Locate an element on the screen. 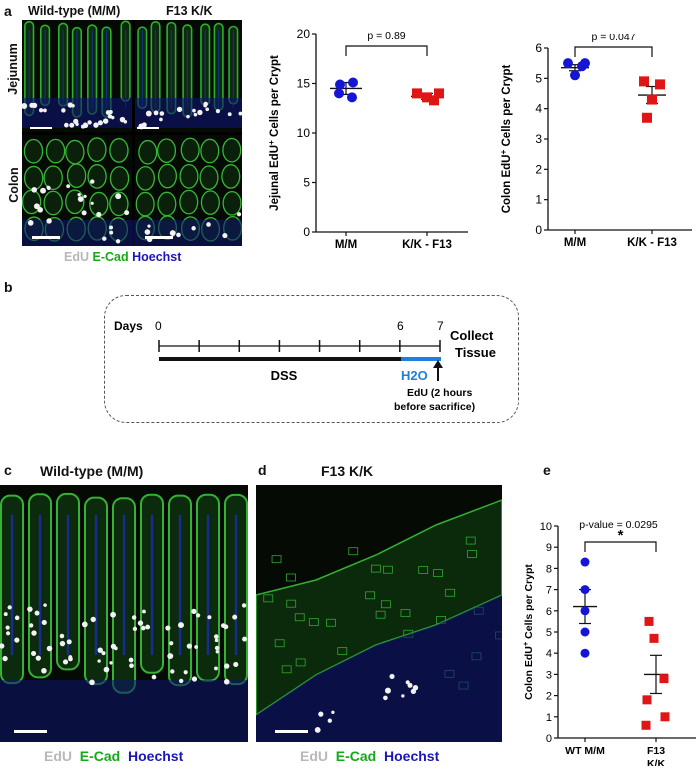  p-value-annotation: p = 0.89 is located at coordinates (386, 36).